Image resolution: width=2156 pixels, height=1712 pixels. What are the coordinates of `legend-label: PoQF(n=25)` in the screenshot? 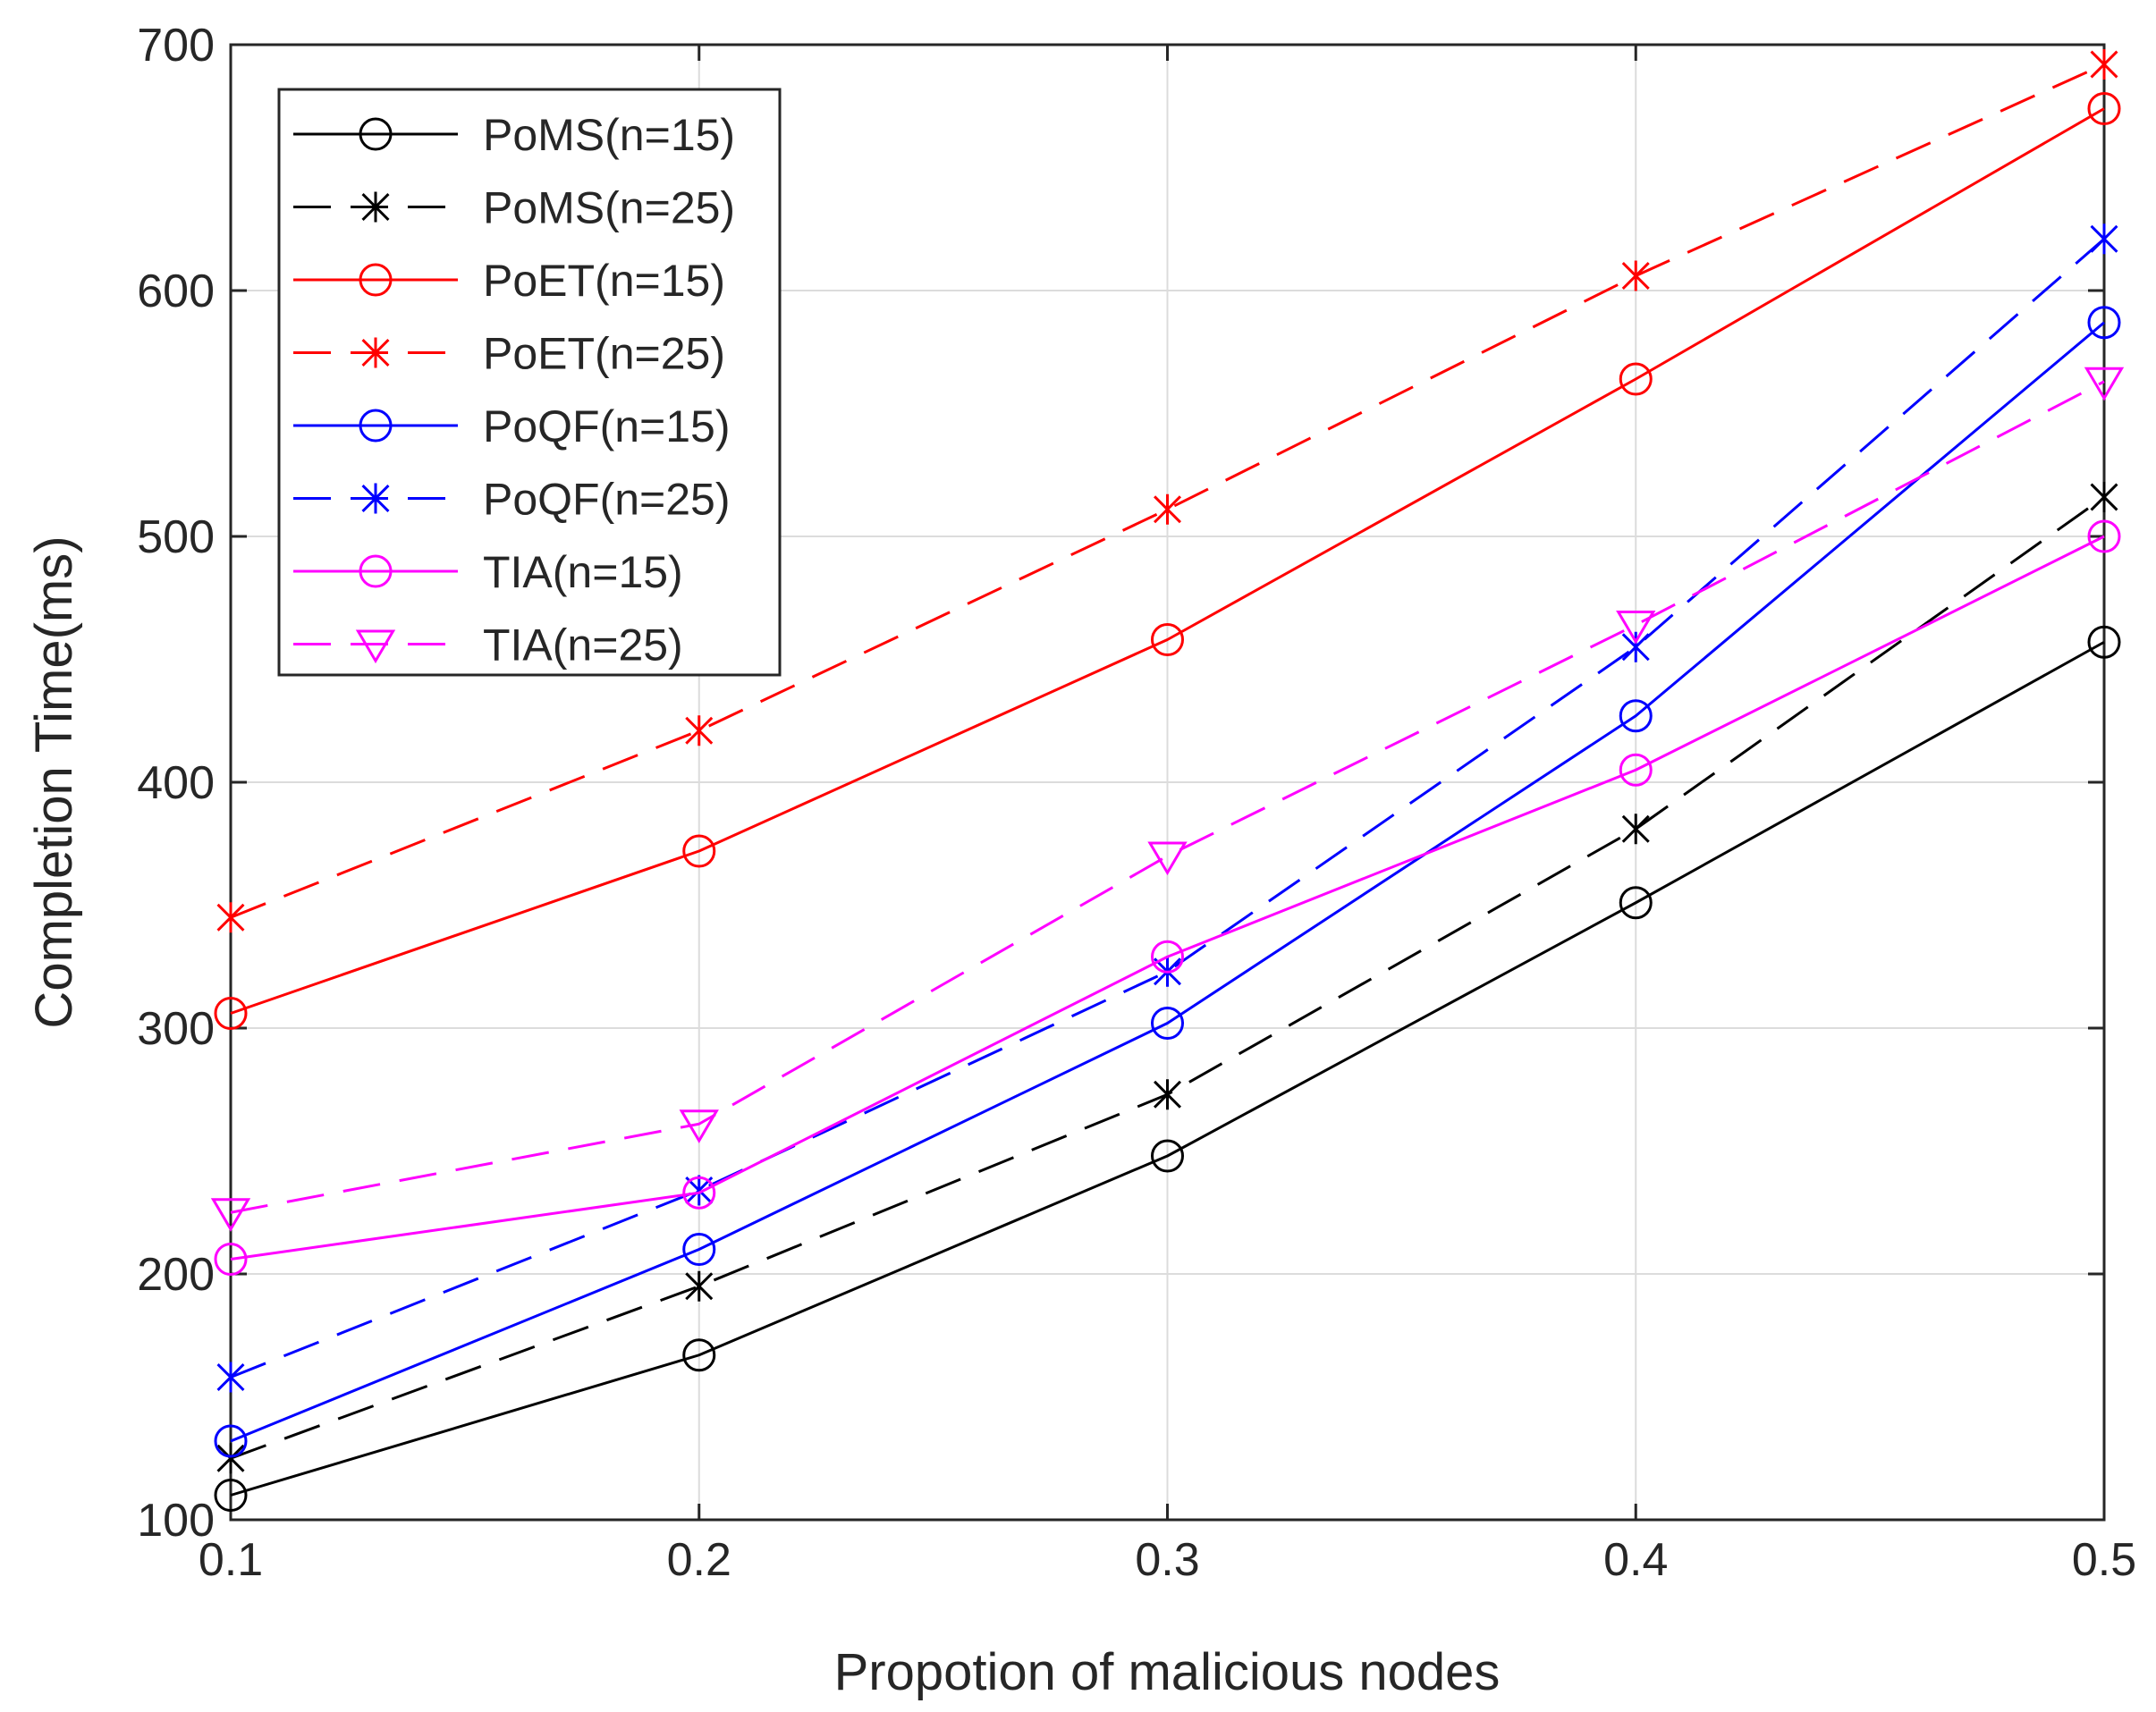 It's located at (607, 500).